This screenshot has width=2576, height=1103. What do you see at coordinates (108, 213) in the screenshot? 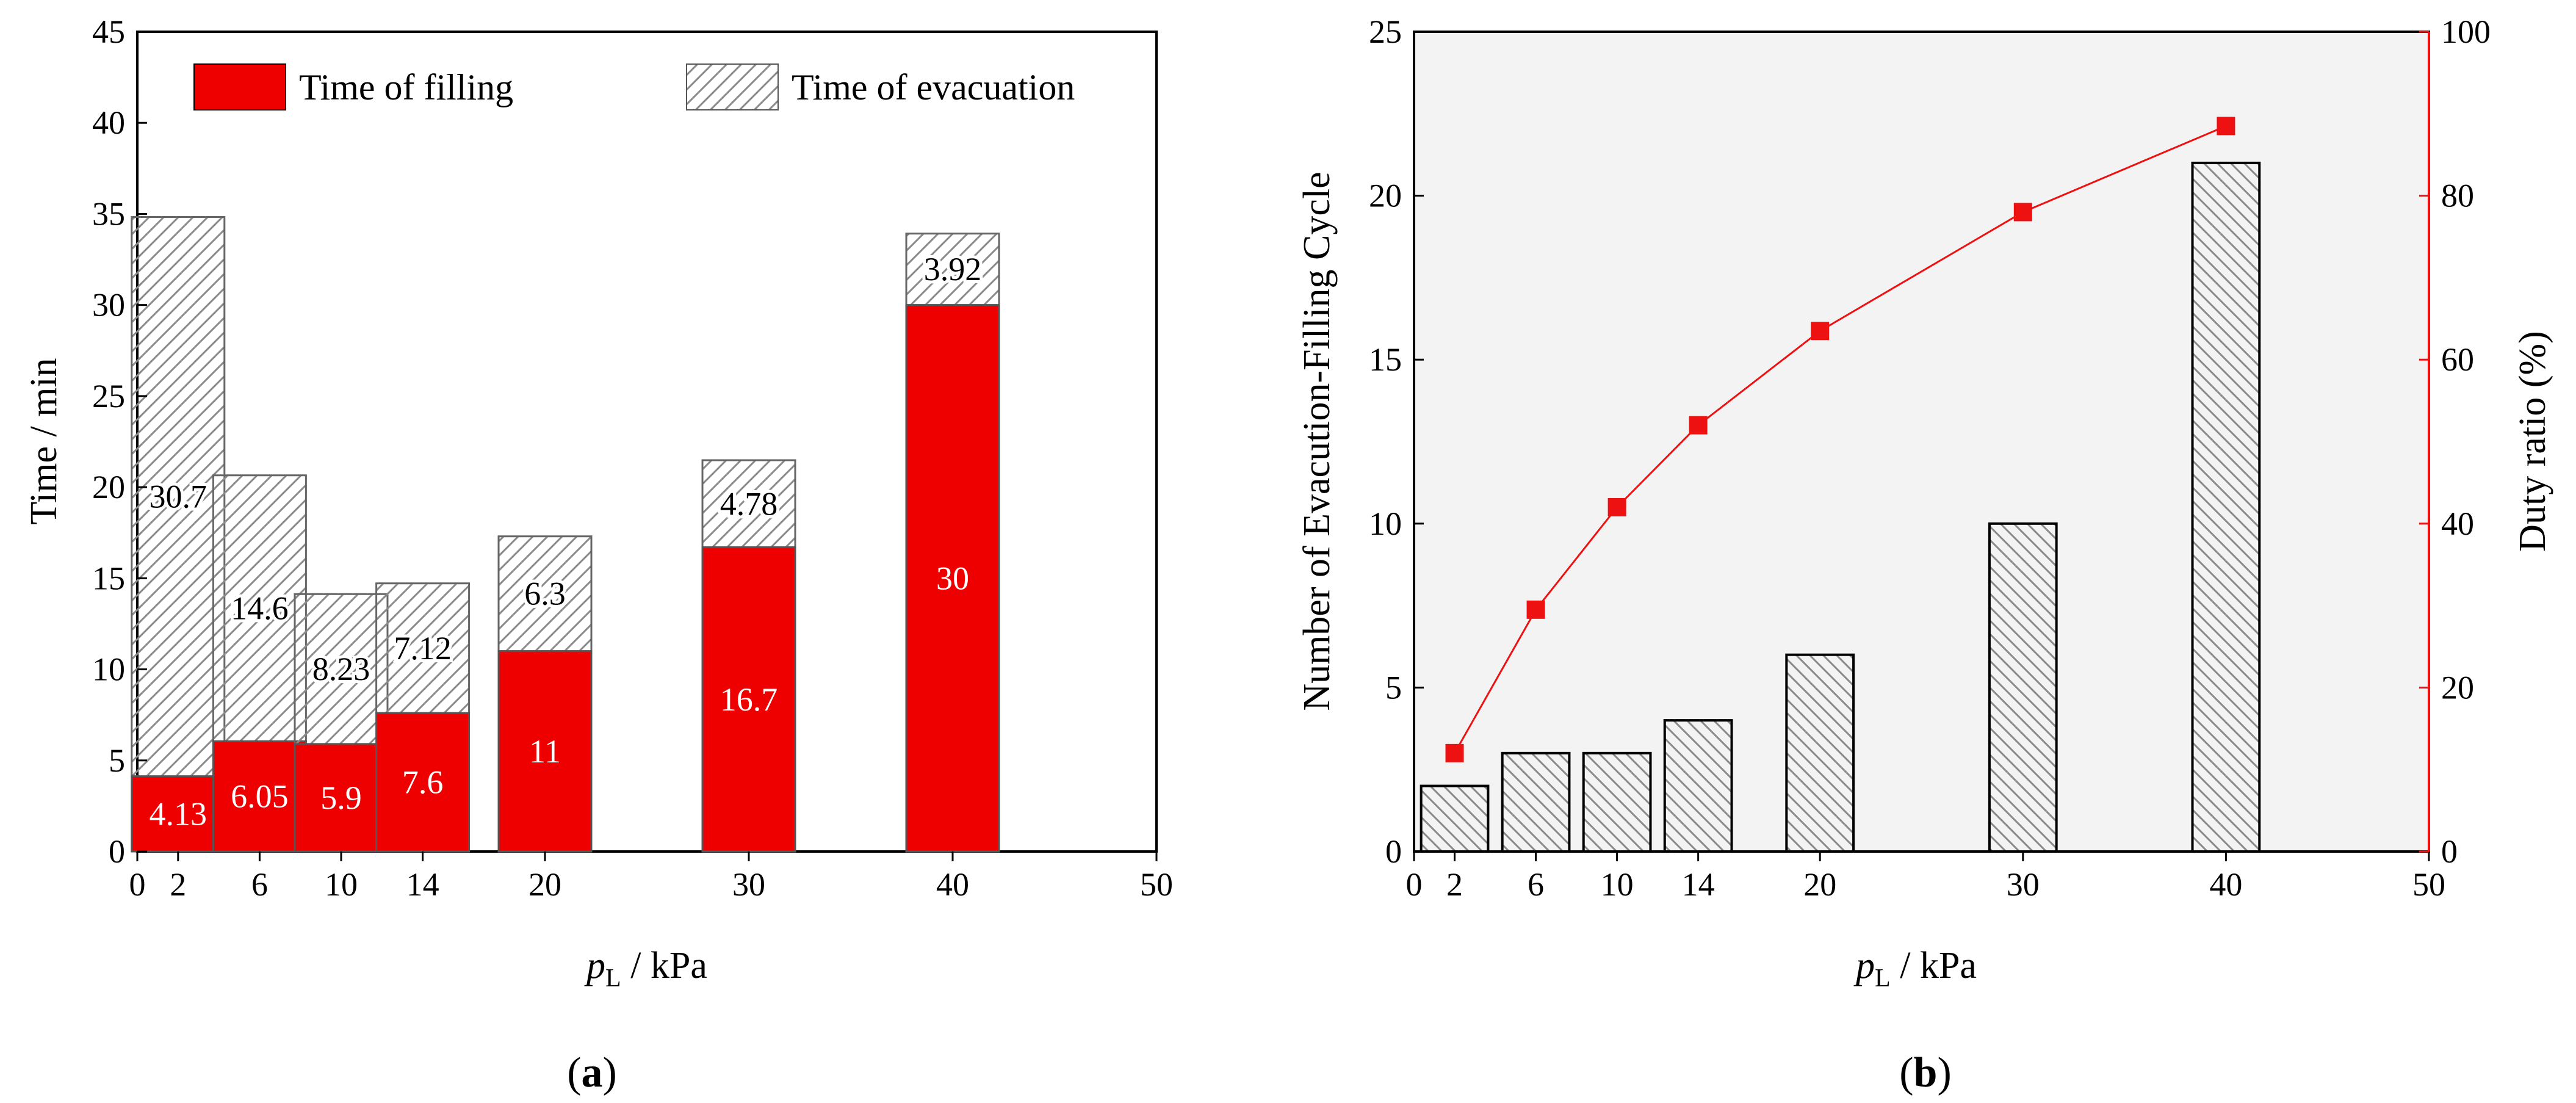
I see `y-tick-label: 35` at bounding box center [108, 213].